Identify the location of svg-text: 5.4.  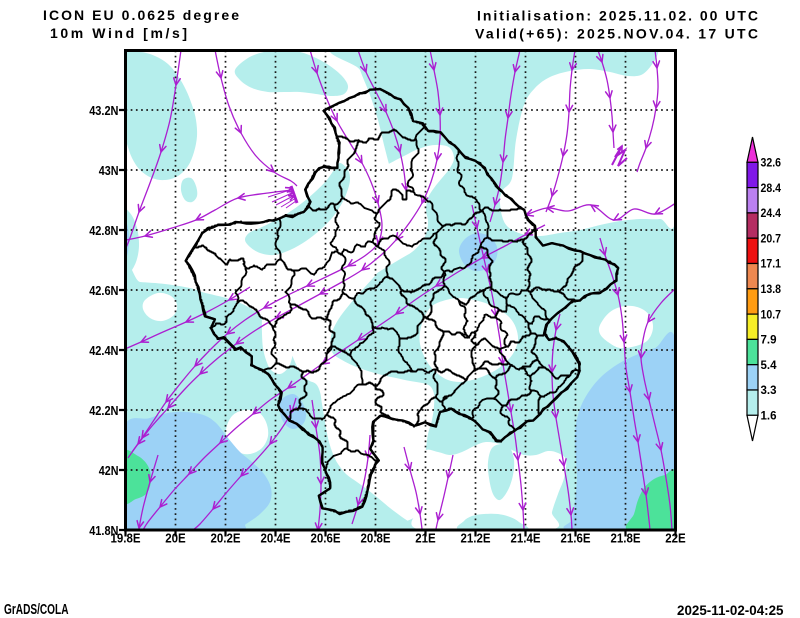
(769, 365).